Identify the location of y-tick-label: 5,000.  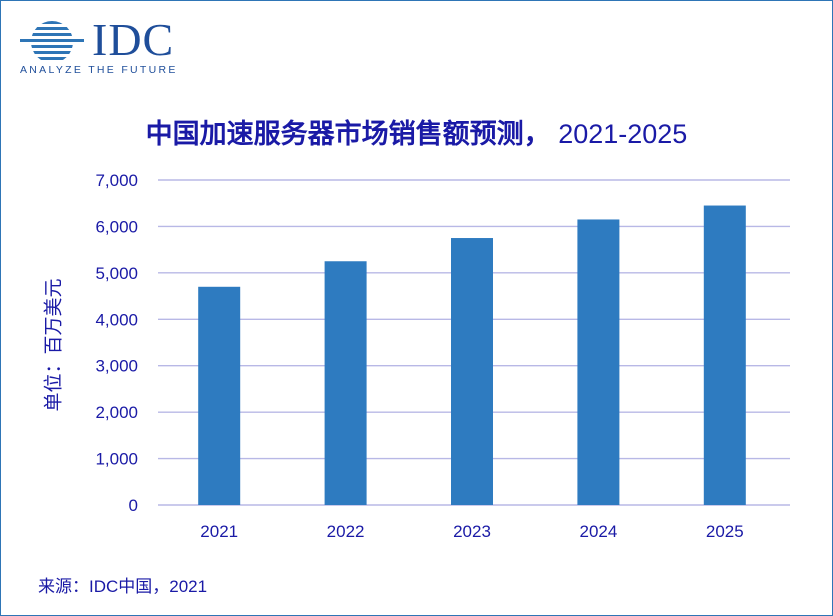
(116, 273).